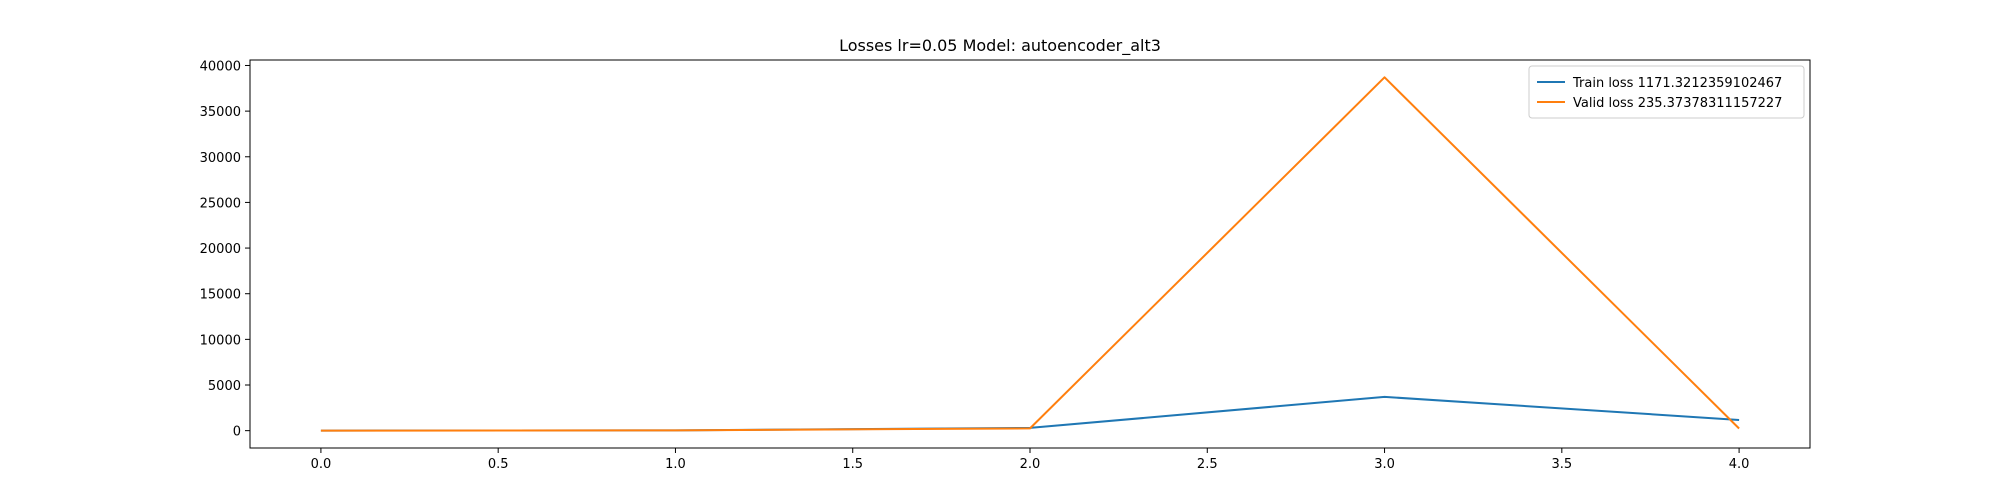 This screenshot has height=500, width=2000. I want to click on x-tick-label: 2.5, so click(1207, 464).